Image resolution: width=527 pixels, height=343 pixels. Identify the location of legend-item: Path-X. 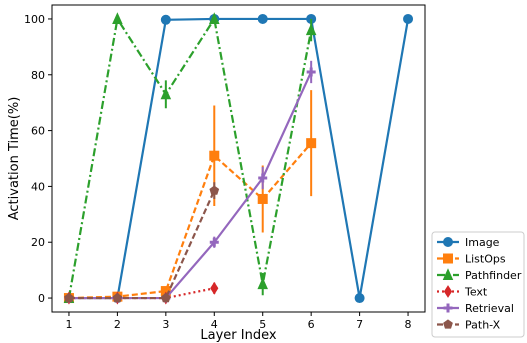
(469, 325).